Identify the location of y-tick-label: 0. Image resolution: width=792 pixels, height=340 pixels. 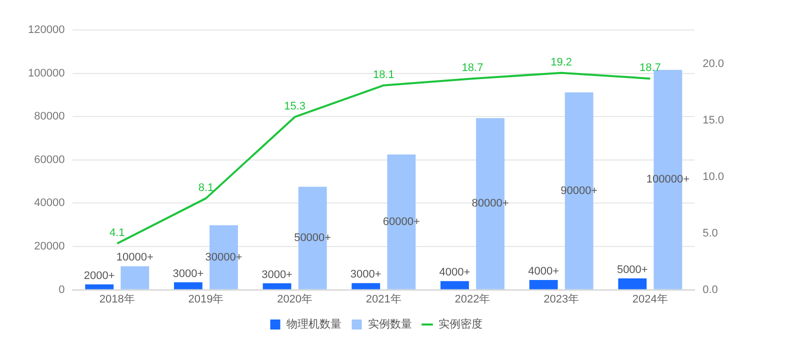
(61, 290).